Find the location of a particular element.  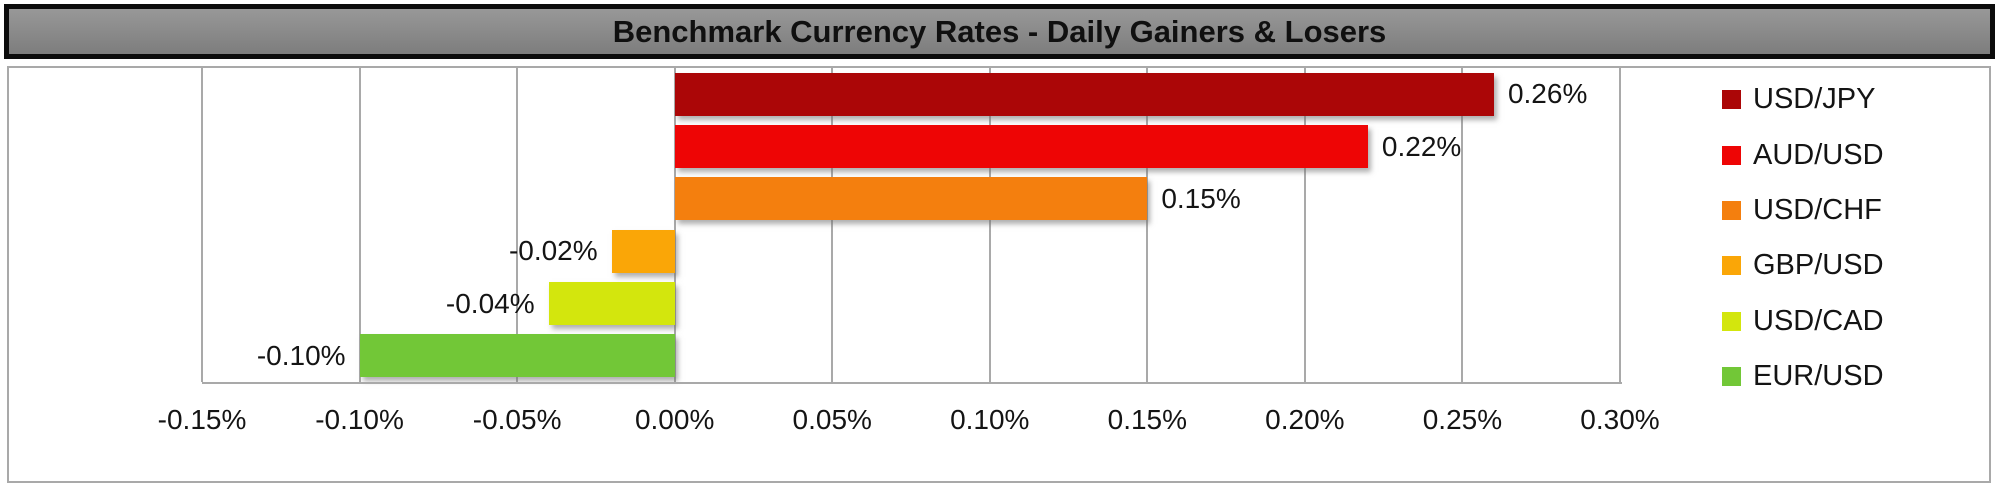

bar-data-label: -0.02% is located at coordinates (553, 251).